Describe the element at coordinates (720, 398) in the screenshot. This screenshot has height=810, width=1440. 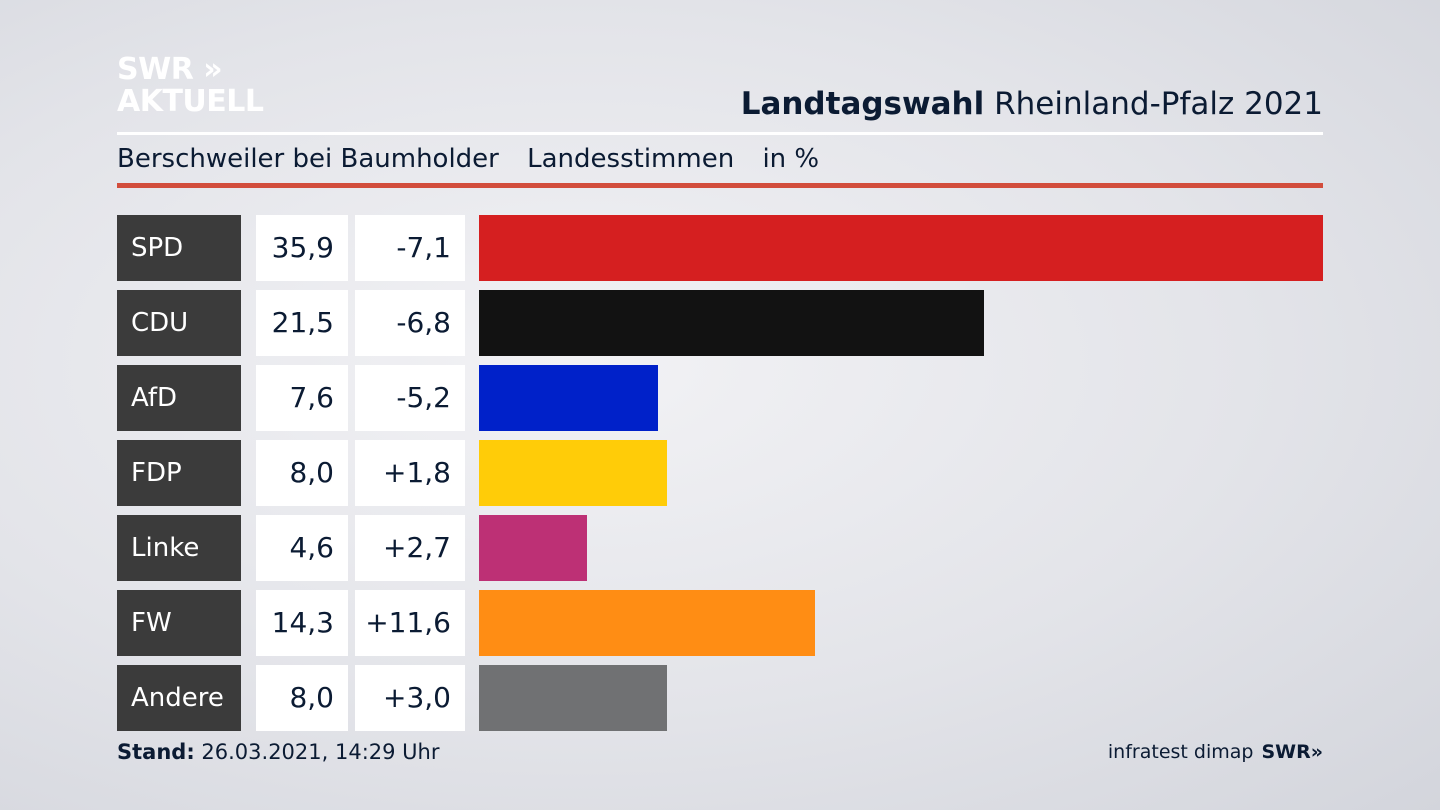
I see `chart-row: AfD 7,6 -5,2` at that location.